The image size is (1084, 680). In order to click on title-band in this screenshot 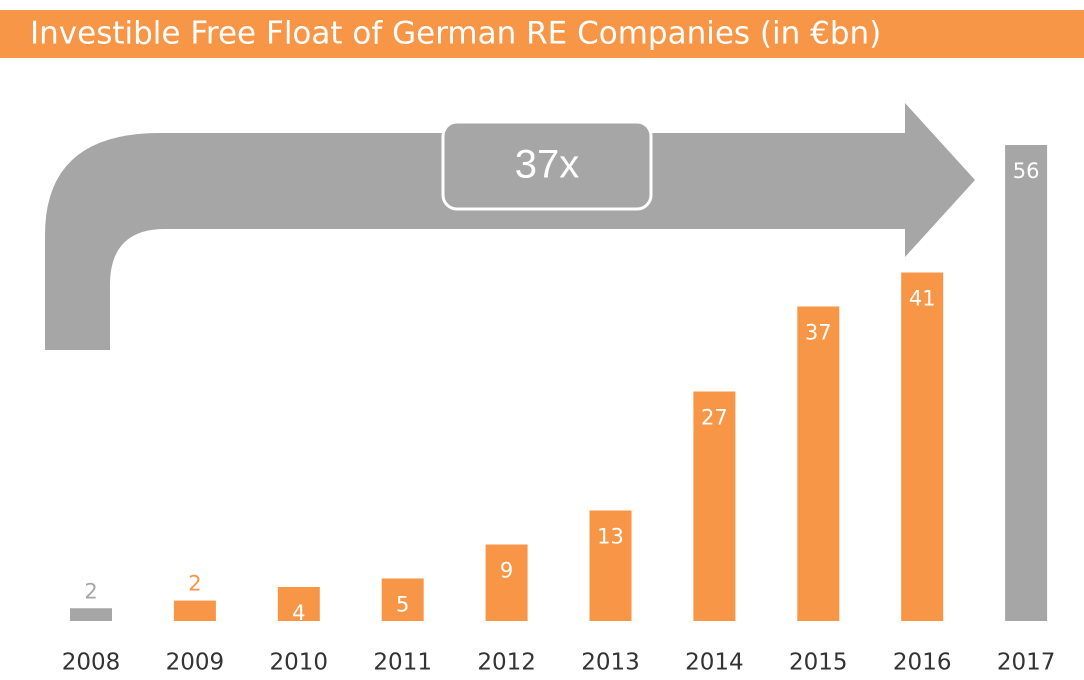, I will do `click(542, 34)`.